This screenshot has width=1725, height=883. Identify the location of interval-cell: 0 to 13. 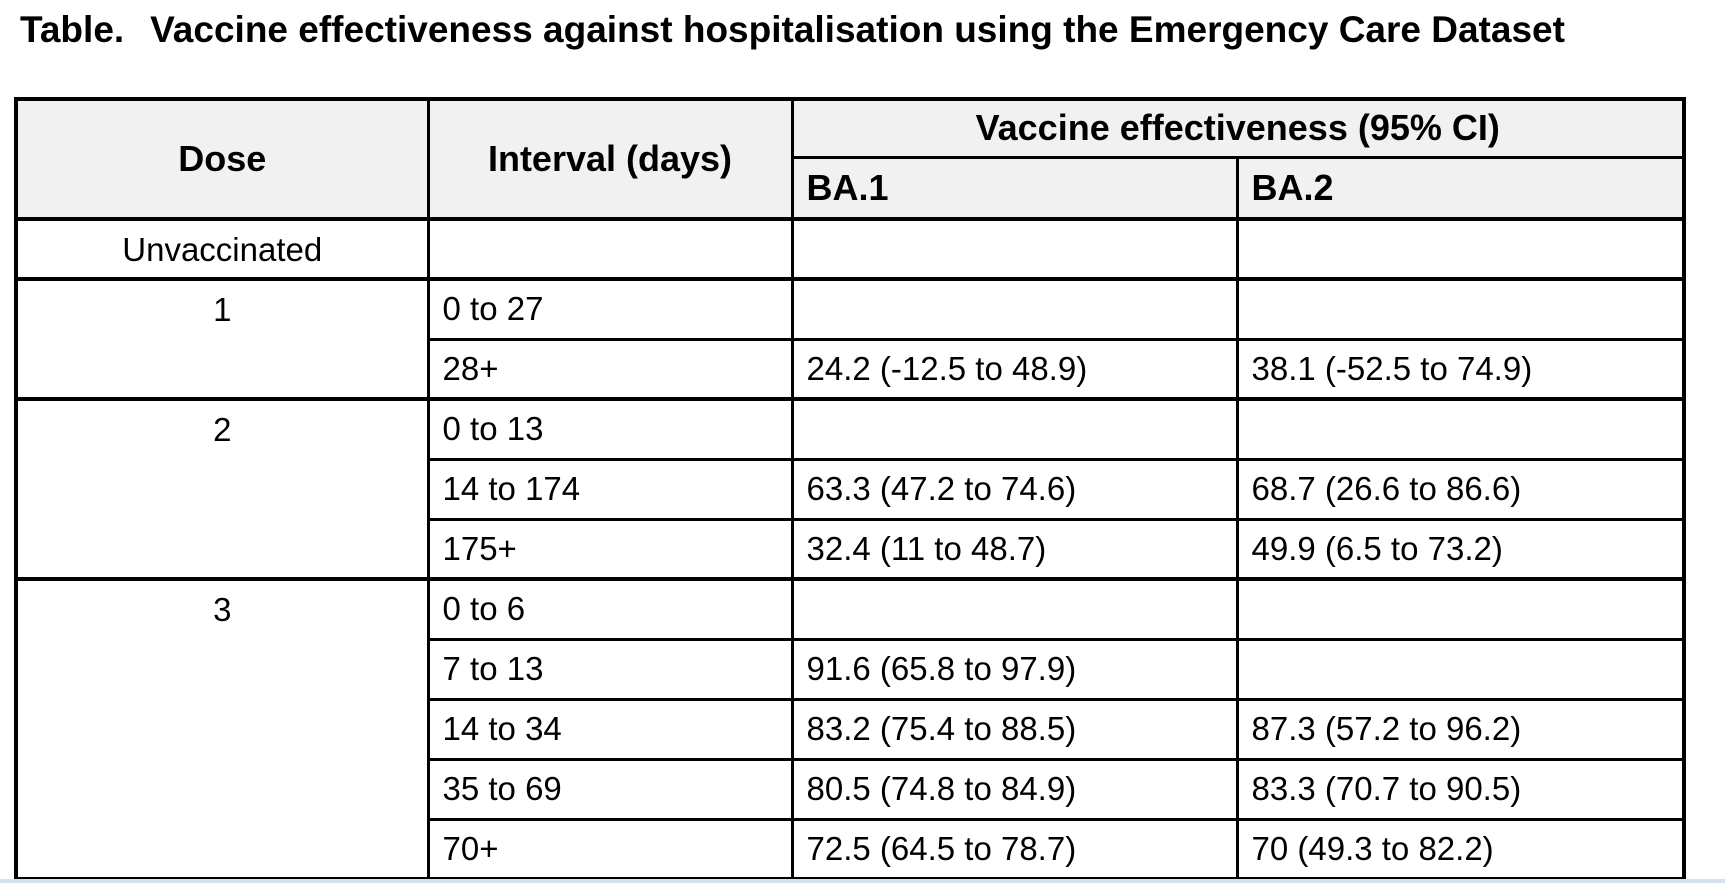
(610, 429).